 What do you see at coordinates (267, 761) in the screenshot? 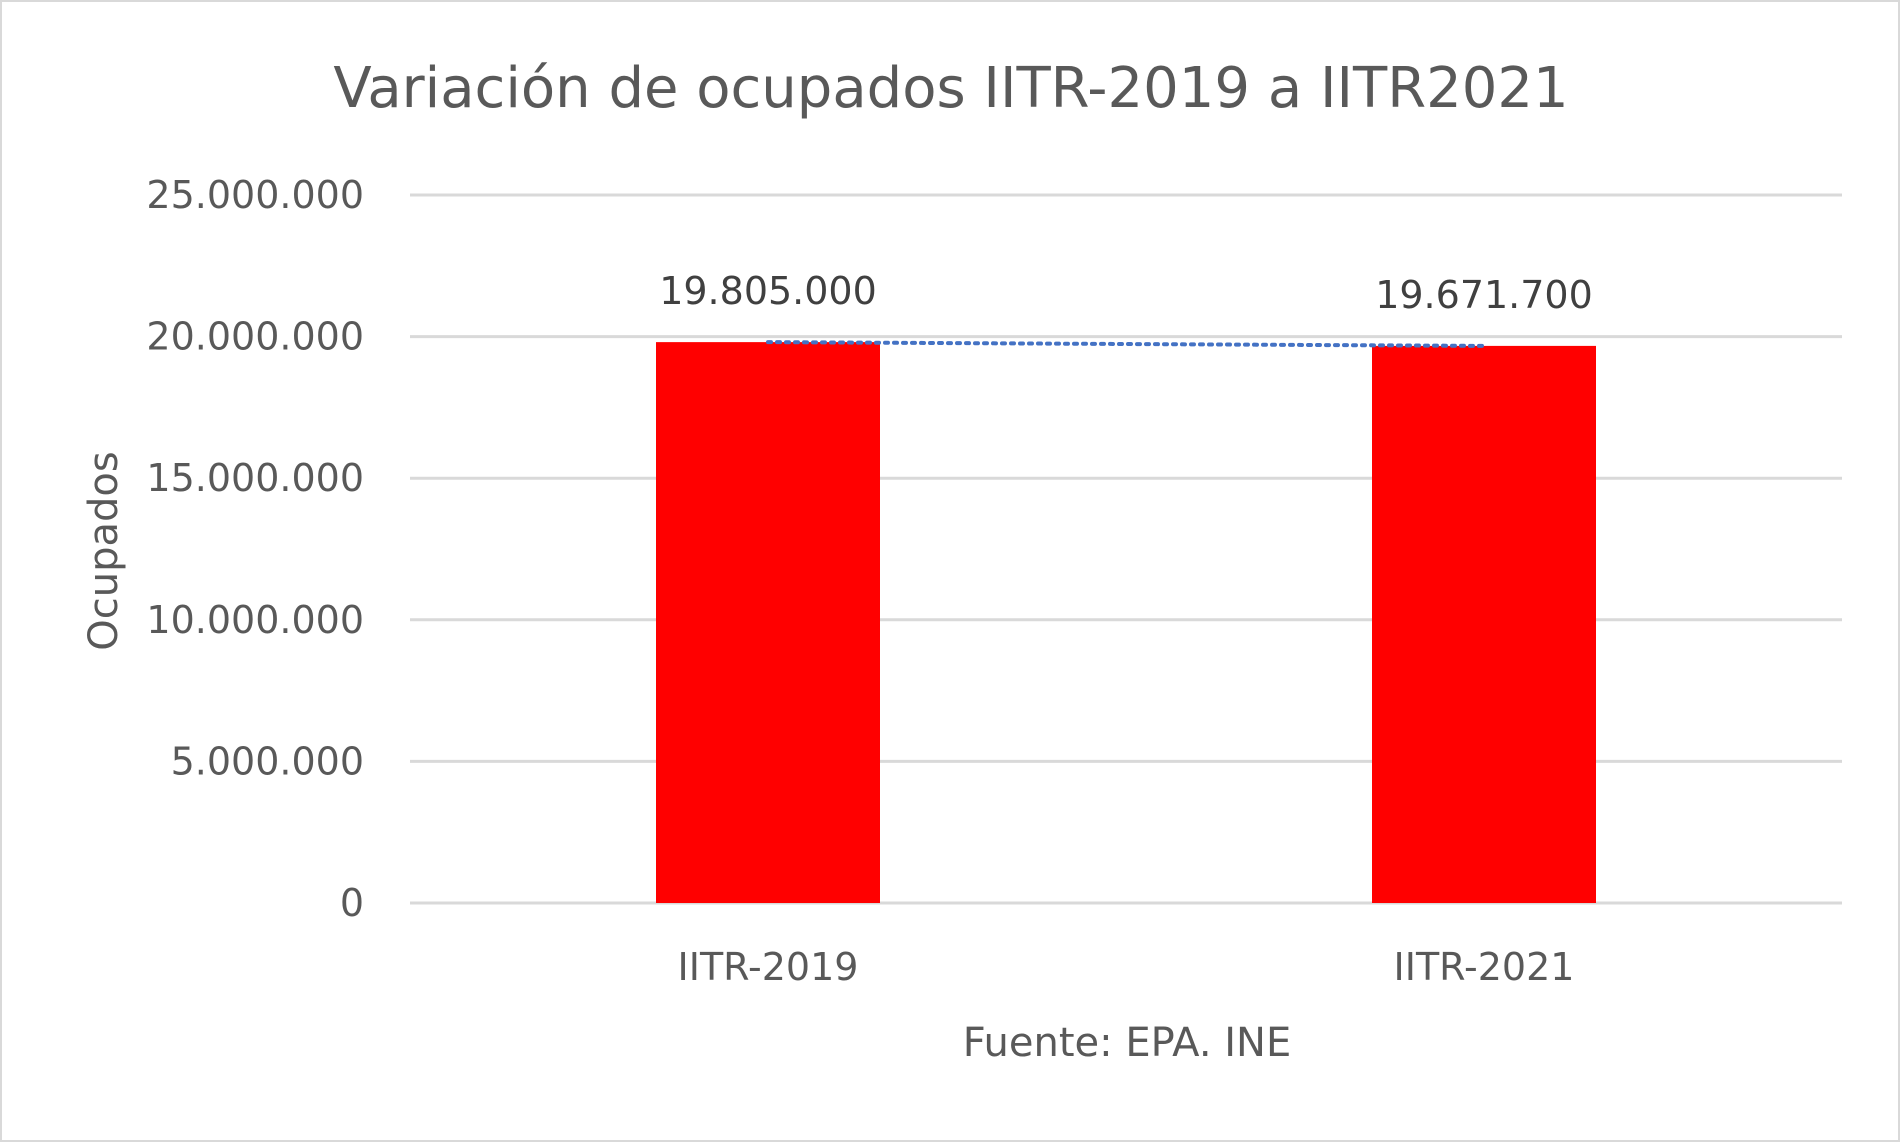
I see `y-tick-label: 5.000.000` at bounding box center [267, 761].